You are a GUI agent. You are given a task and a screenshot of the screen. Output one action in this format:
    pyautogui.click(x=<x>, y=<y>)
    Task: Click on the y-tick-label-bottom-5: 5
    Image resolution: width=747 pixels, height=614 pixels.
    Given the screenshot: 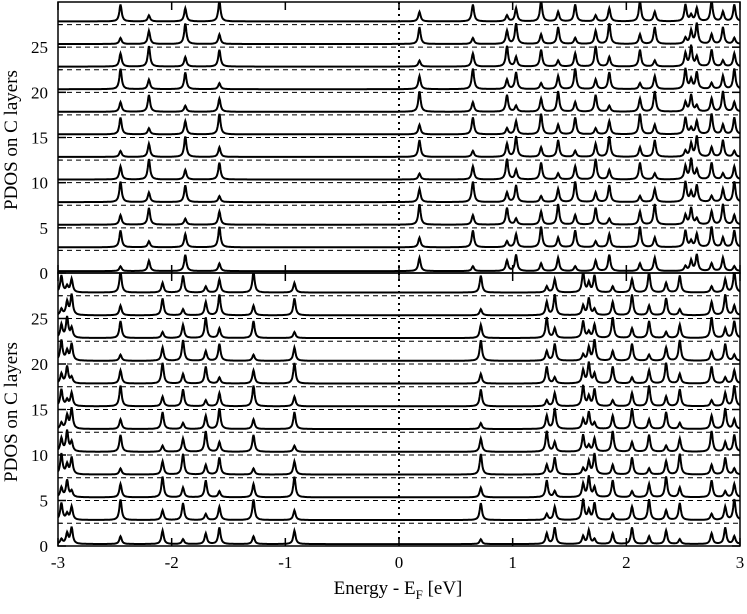 What is the action you would take?
    pyautogui.click(x=44, y=501)
    